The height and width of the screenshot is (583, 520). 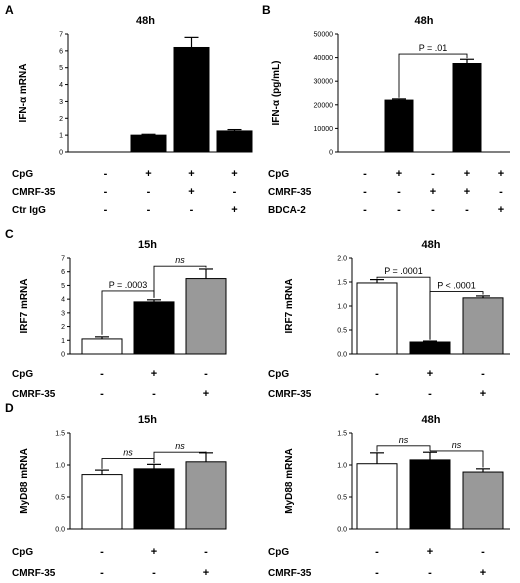 I want to click on condition-label: BDCA-2, so click(x=287, y=210).